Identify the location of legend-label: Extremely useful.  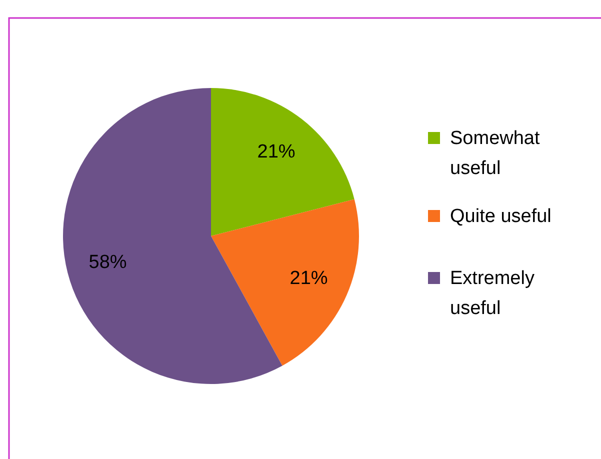
(492, 293).